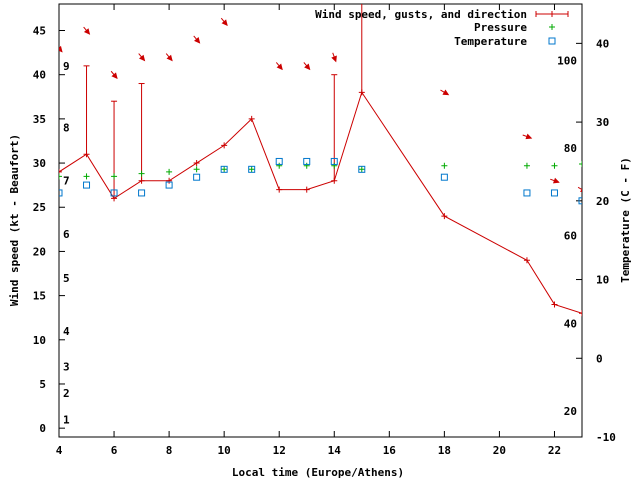  What do you see at coordinates (66, 66) in the screenshot?
I see `beaufort-label: 9` at bounding box center [66, 66].